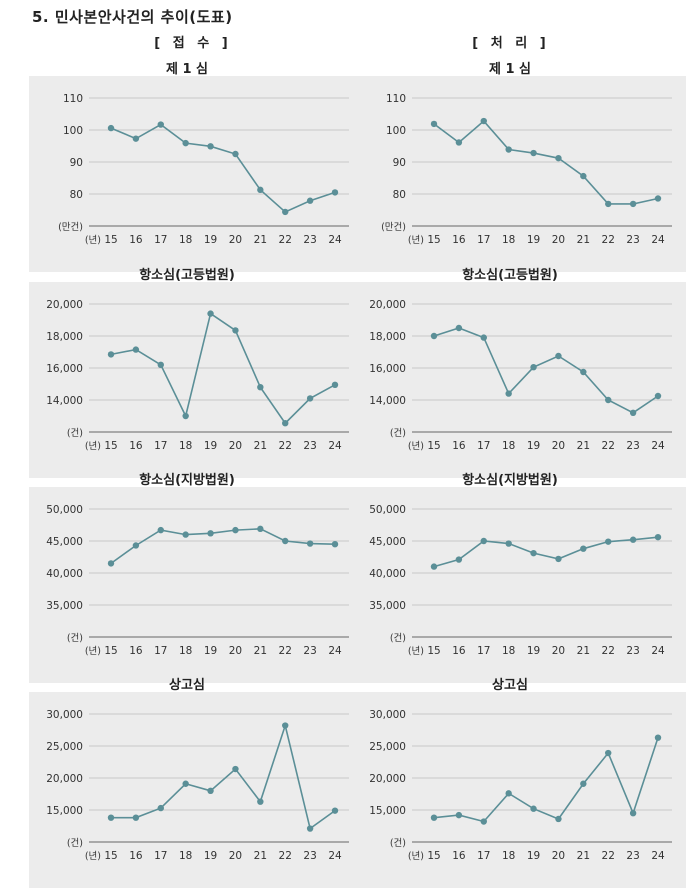  Describe the element at coordinates (387, 542) in the screenshot. I see `y-tick-label: 45,000` at that location.